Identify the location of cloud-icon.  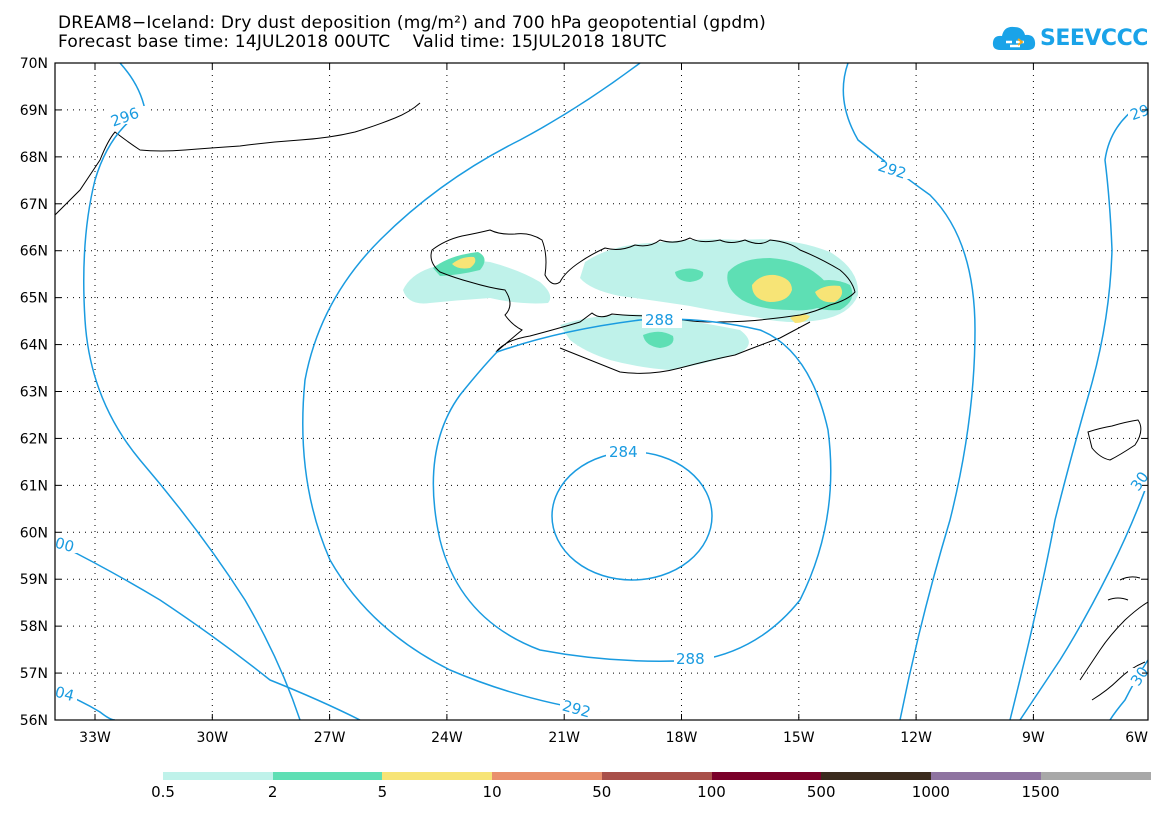
(1014, 38).